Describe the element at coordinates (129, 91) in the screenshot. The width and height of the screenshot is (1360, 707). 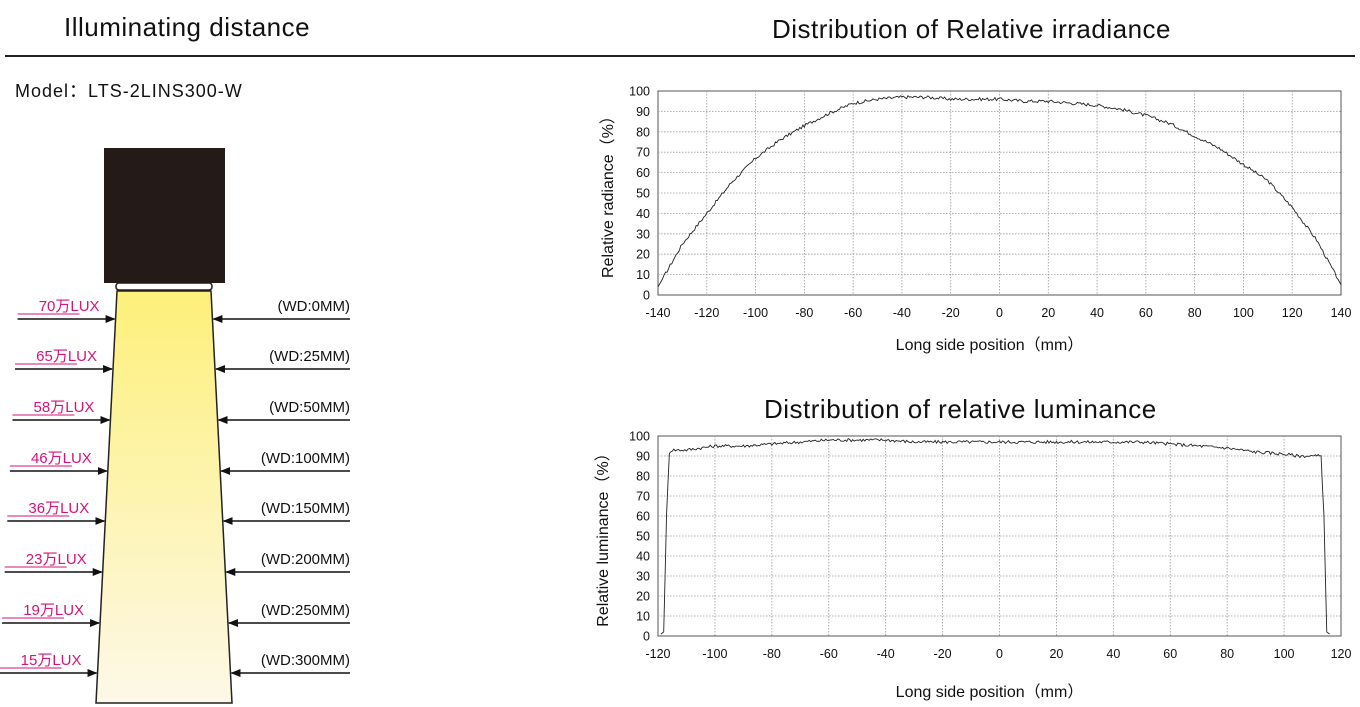
I see `model-label: Model：LTS-2LINS300-W` at that location.